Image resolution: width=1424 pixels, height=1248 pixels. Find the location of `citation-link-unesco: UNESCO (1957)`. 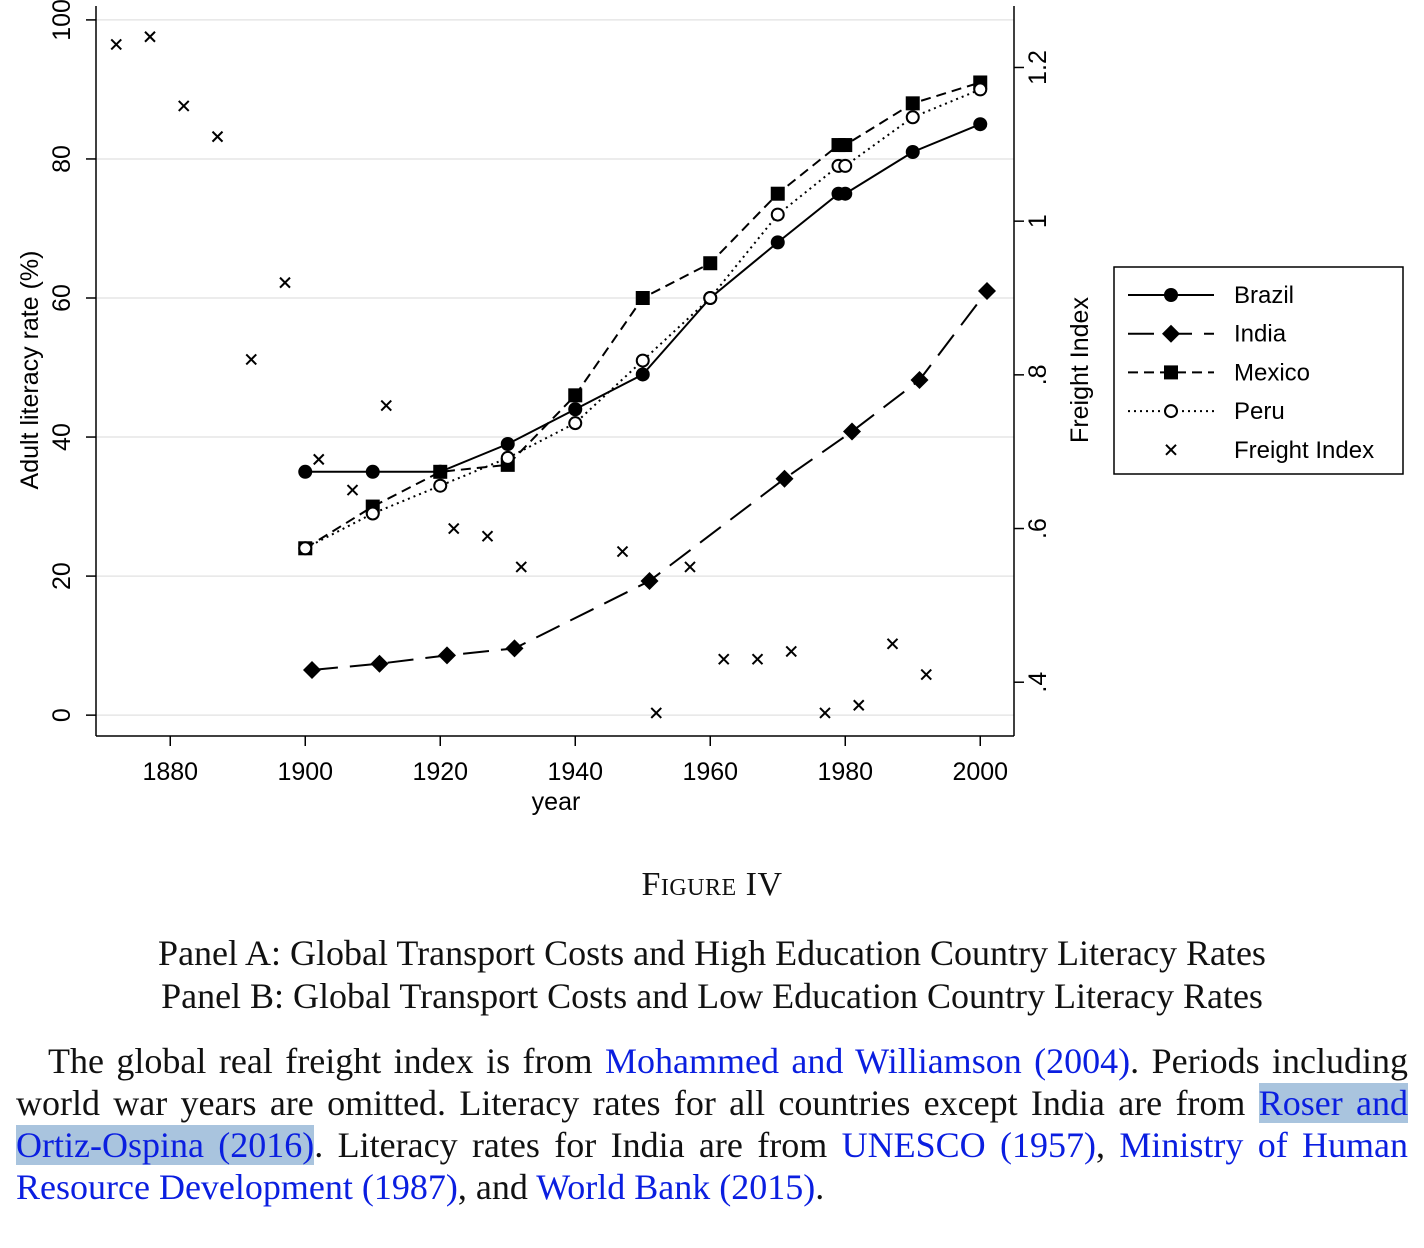

citation-link-unesco: UNESCO (1957) is located at coordinates (968, 1145).